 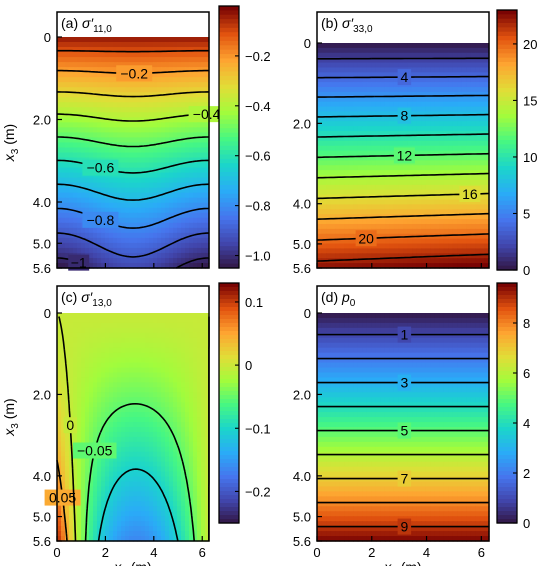 What do you see at coordinates (507, 194) in the screenshot?
I see `colorbar-cell` at bounding box center [507, 194].